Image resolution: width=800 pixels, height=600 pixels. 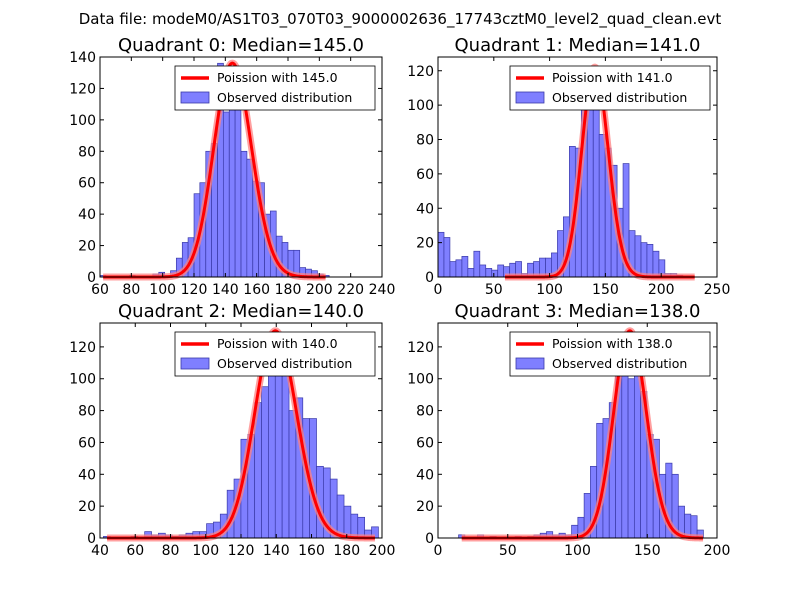 I want to click on x-tick-label: 220, so click(x=350, y=290).